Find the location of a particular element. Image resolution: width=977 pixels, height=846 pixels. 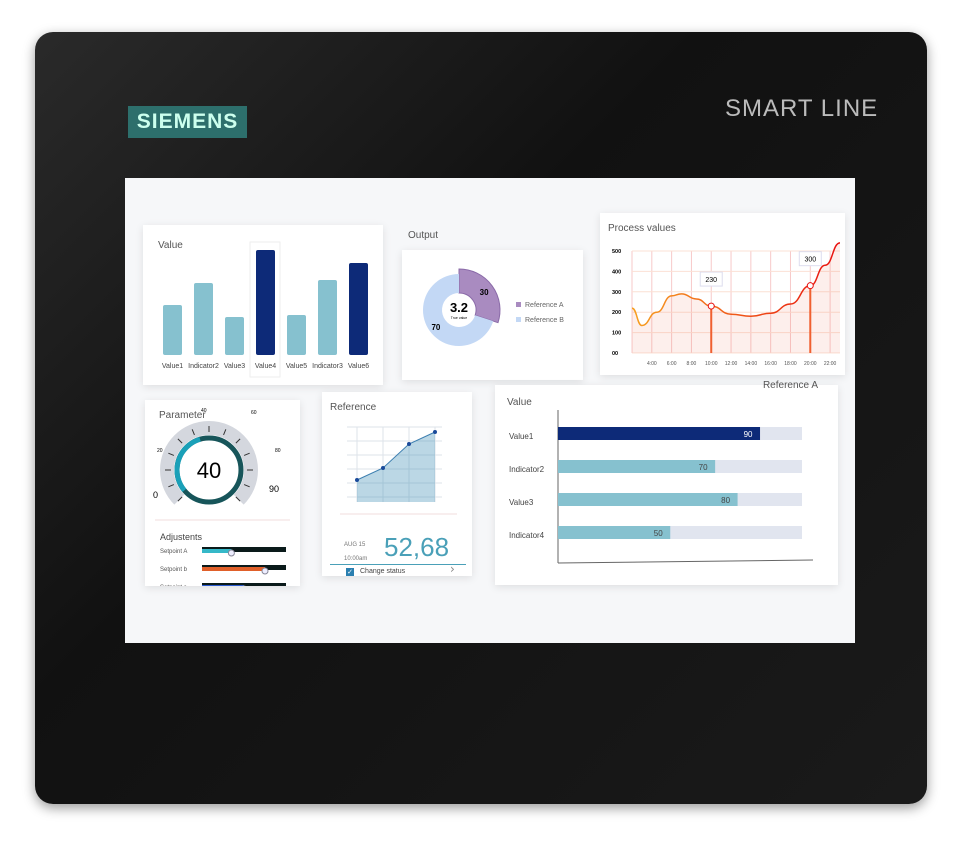

y-tick-label: 100 is located at coordinates (616, 334).